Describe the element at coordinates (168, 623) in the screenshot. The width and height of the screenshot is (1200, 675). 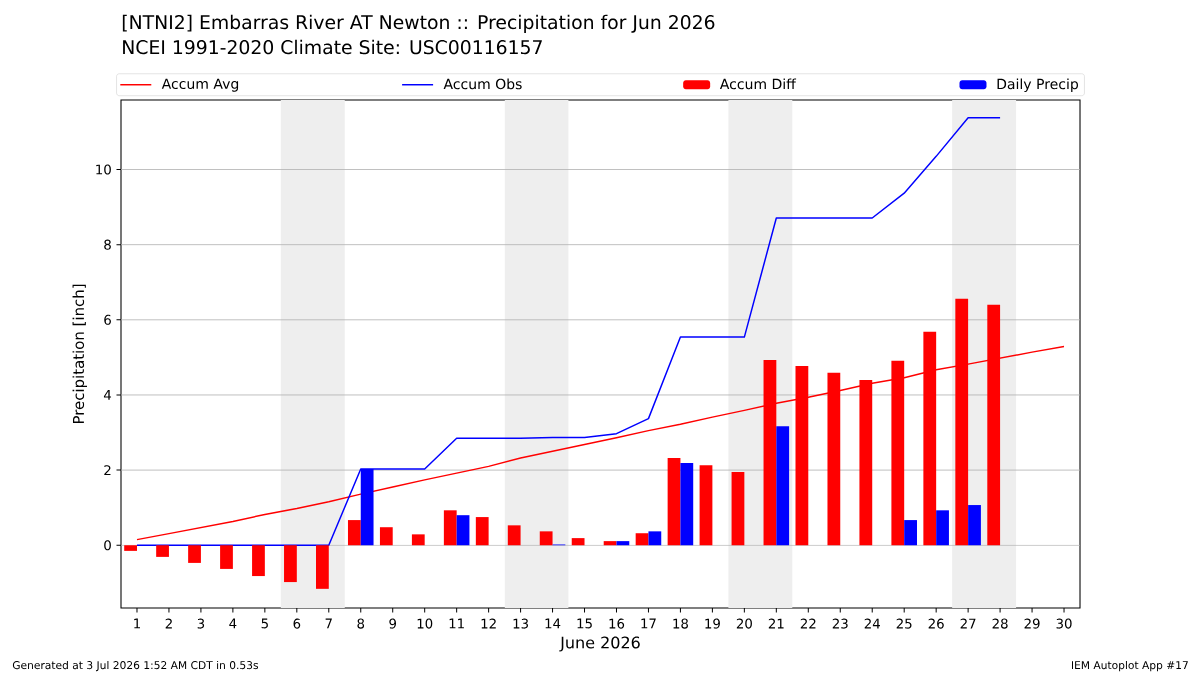
I see `x-tick-label: 2` at that location.